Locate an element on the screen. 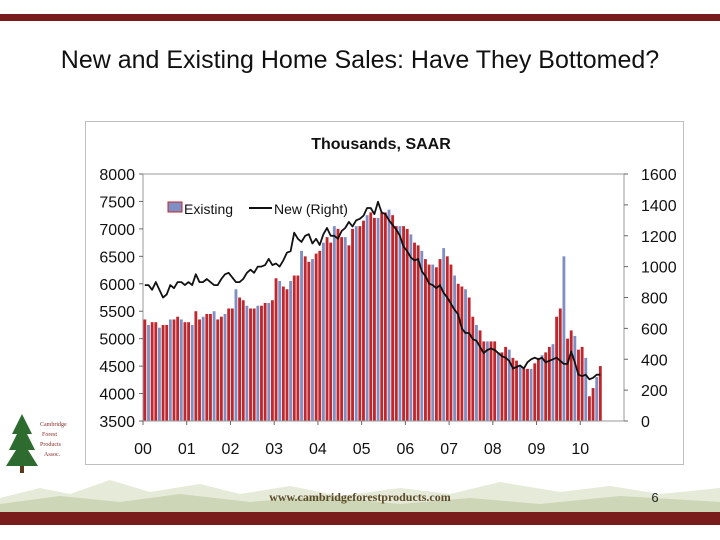 The width and height of the screenshot is (720, 540). logo-line-3: Products is located at coordinates (51, 445).